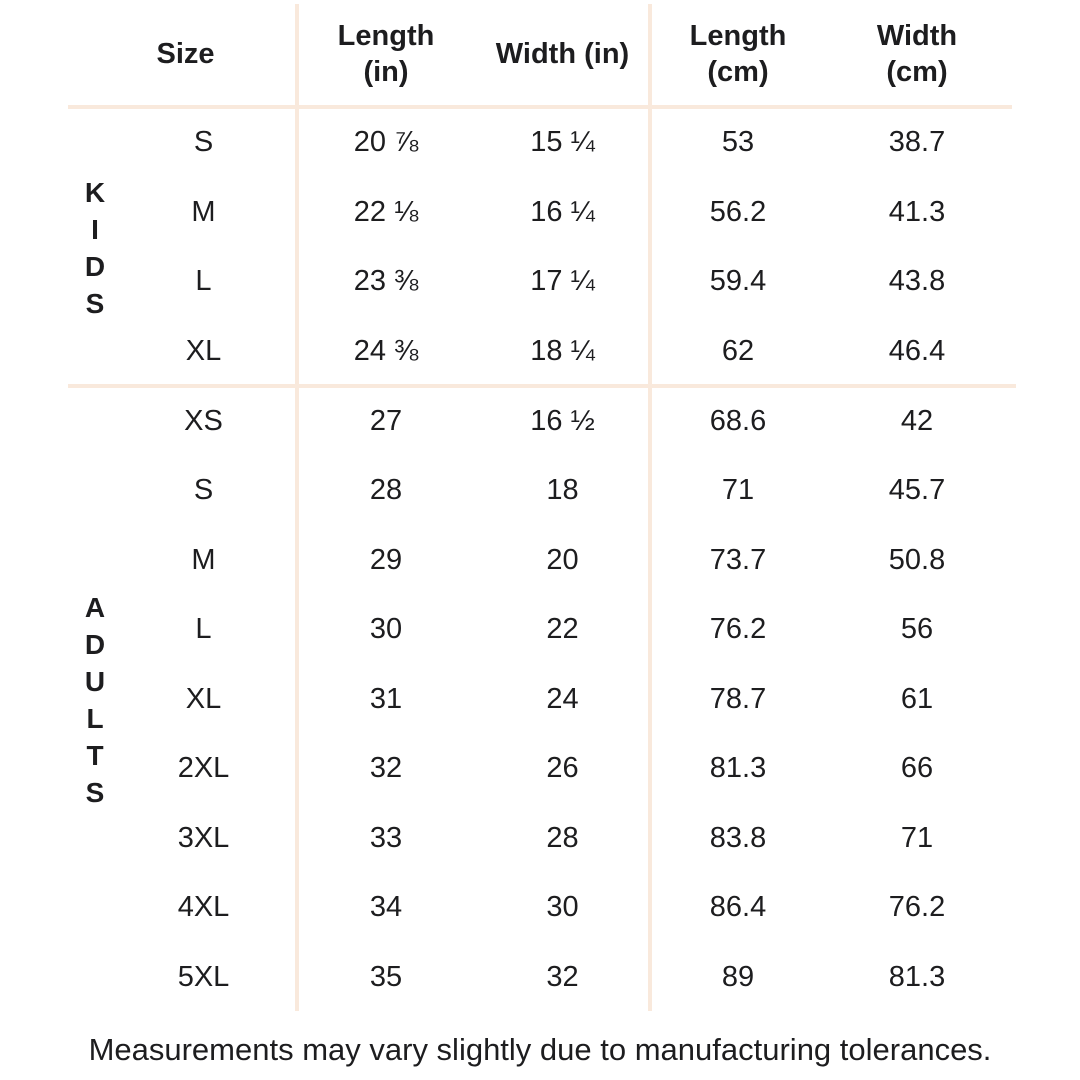 The width and height of the screenshot is (1080, 1080). Describe the element at coordinates (738, 211) in the screenshot. I see `cell-length-cm: 56.2` at that location.